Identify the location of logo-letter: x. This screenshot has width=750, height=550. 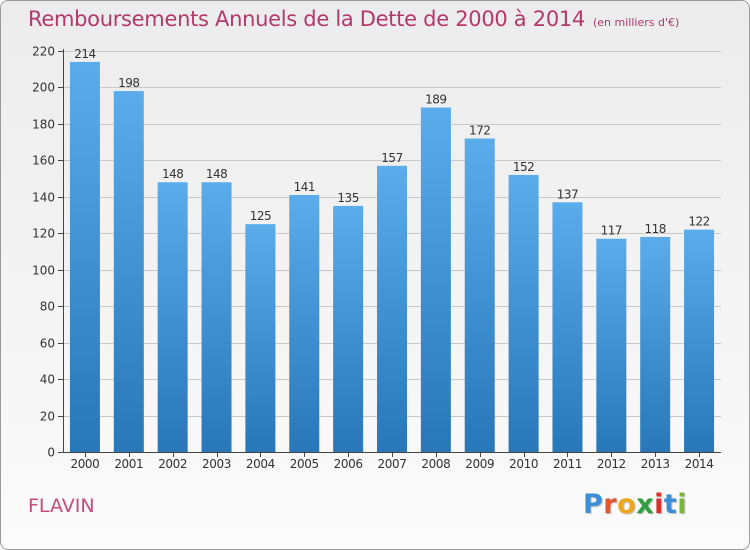
(645, 504).